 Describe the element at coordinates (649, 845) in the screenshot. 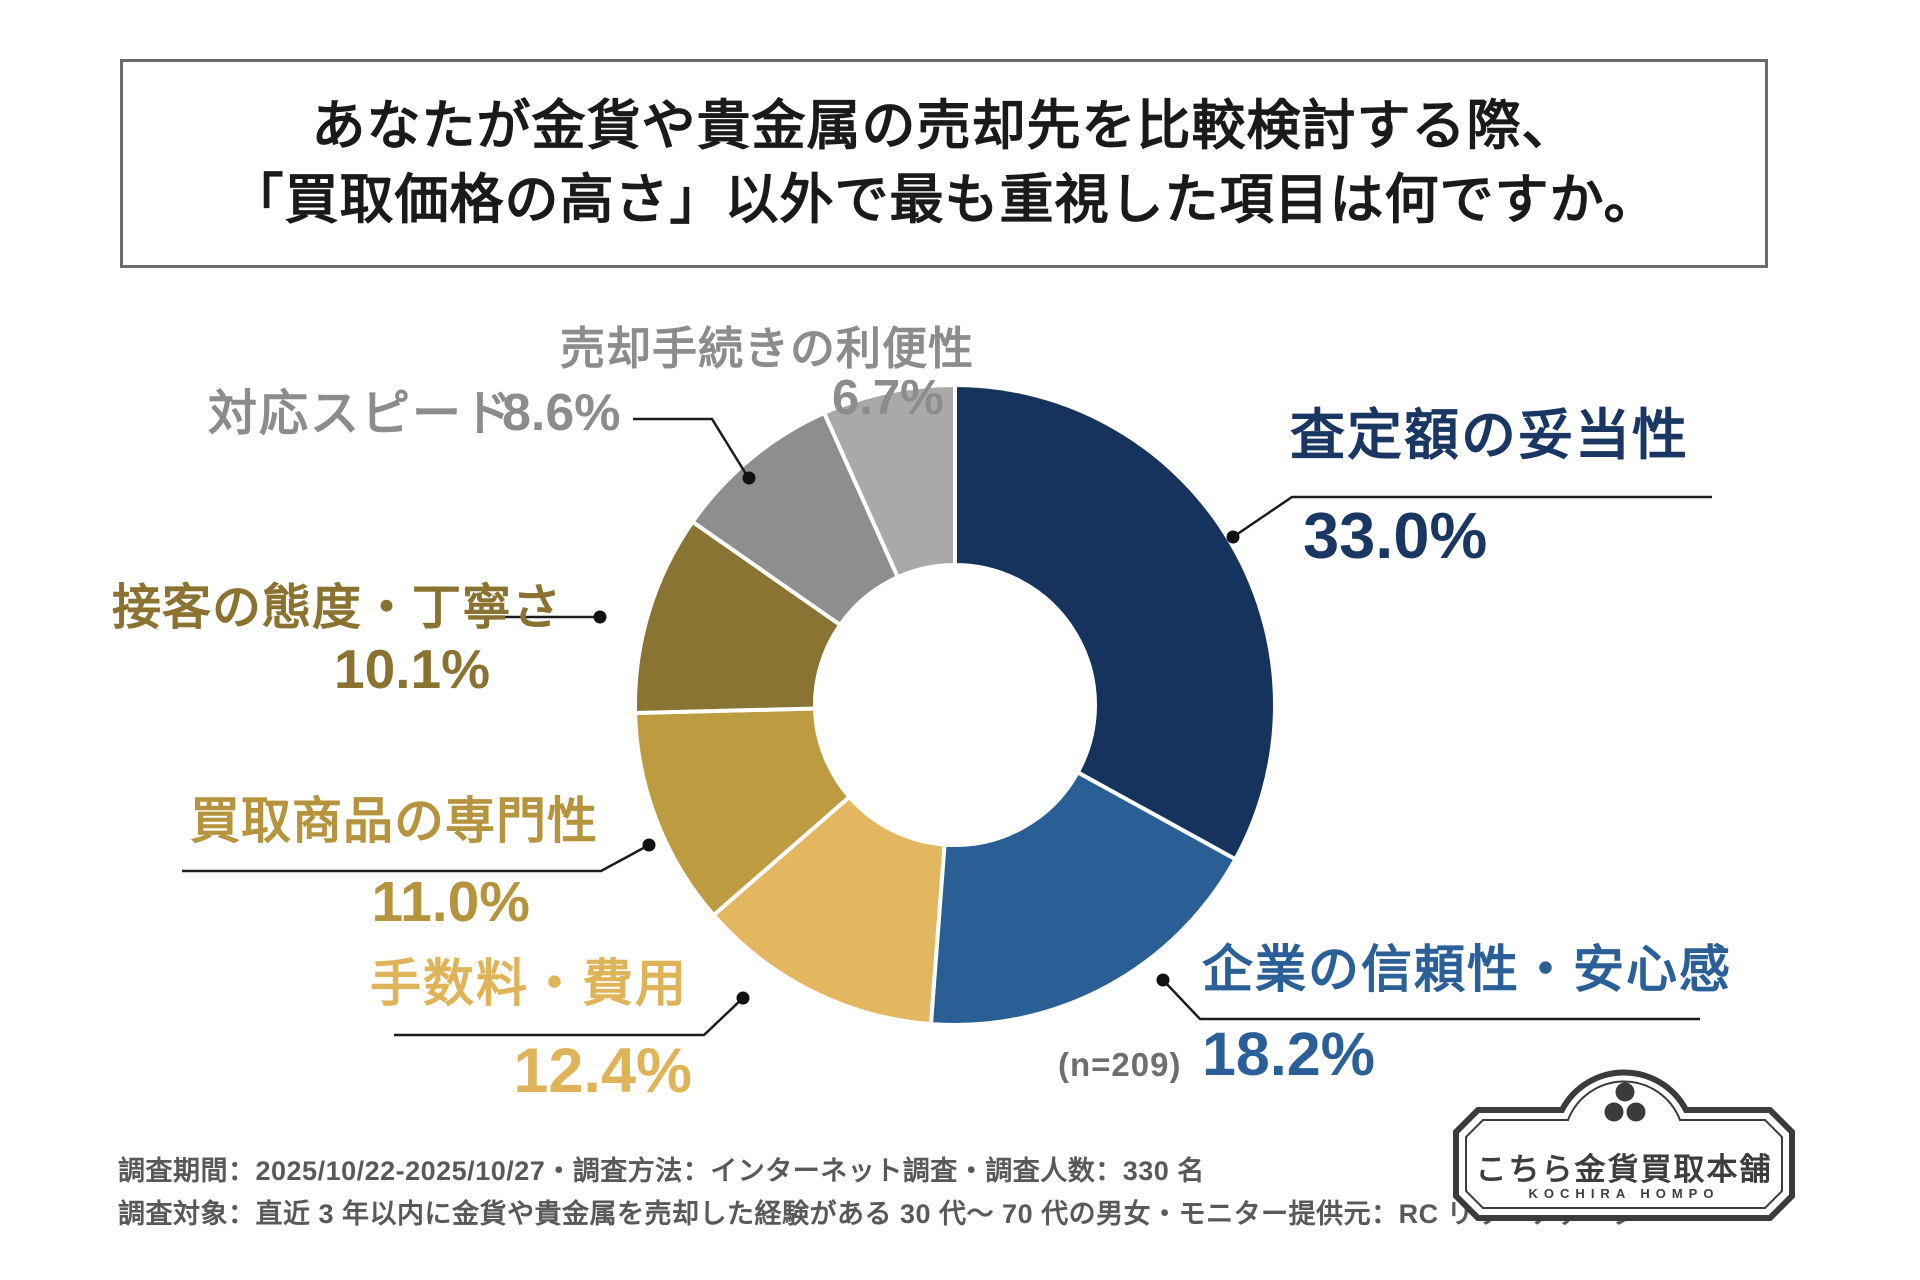

I see `leader-dot-seg4` at that location.